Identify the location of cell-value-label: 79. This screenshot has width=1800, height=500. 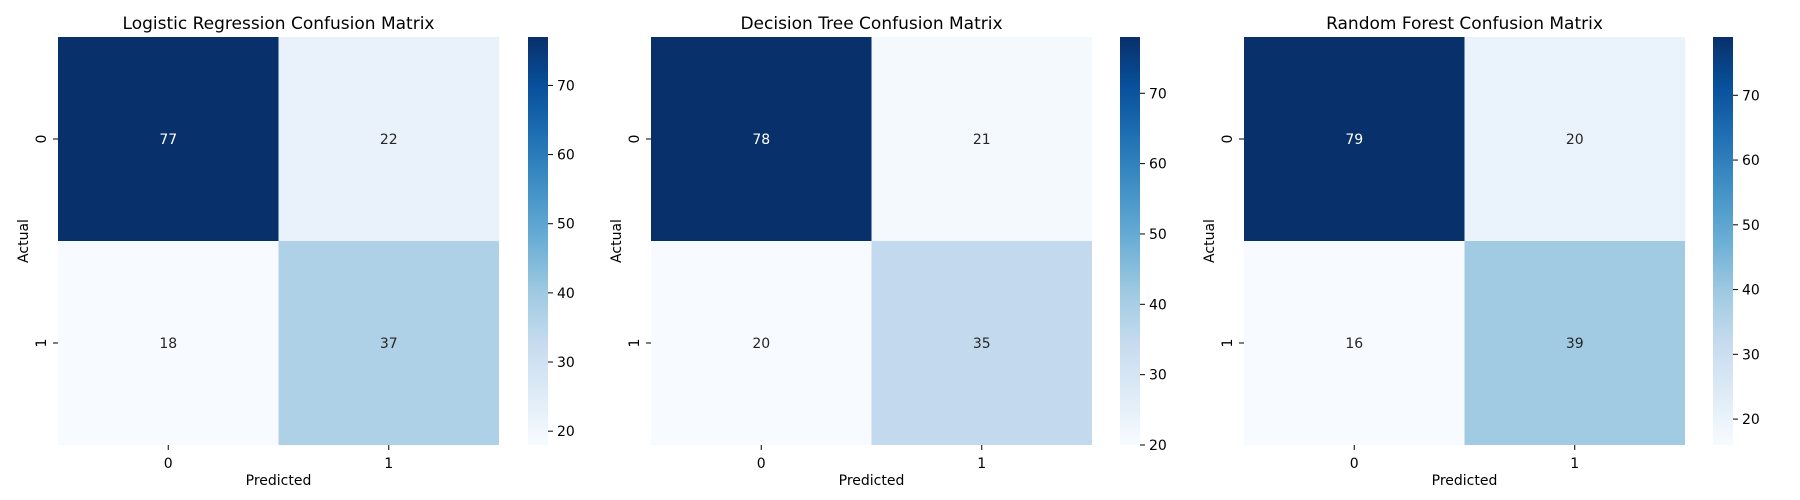
(1354, 140).